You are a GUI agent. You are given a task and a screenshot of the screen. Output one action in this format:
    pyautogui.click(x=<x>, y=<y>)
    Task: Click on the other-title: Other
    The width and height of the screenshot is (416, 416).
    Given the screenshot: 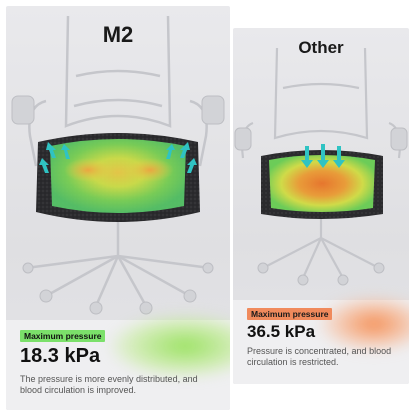 What is the action you would take?
    pyautogui.click(x=321, y=47)
    